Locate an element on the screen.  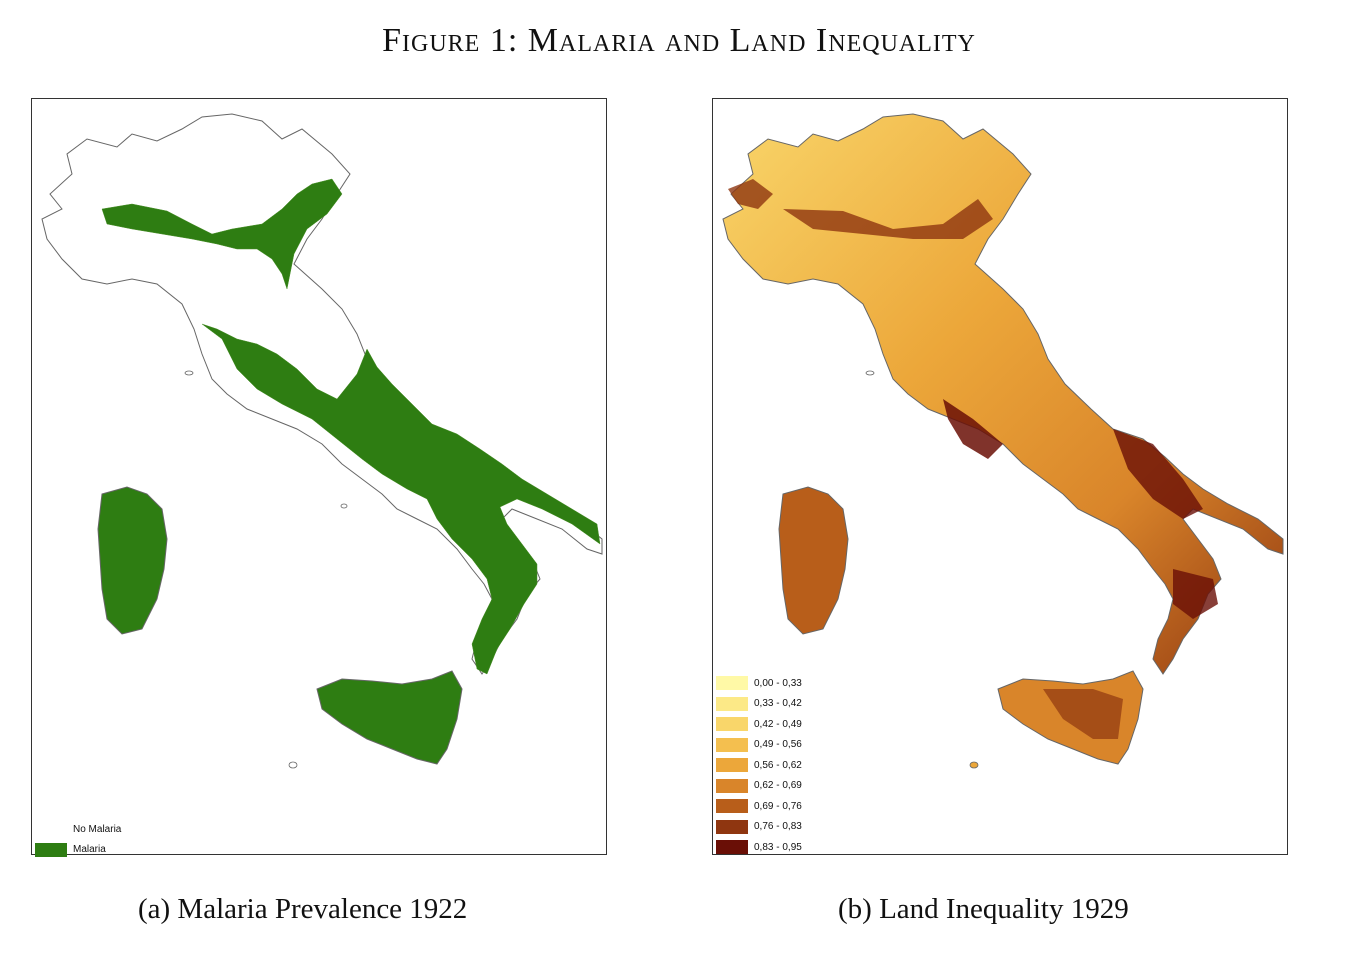
legend-item: 0,33 - 0,42 is located at coordinates (759, 704).